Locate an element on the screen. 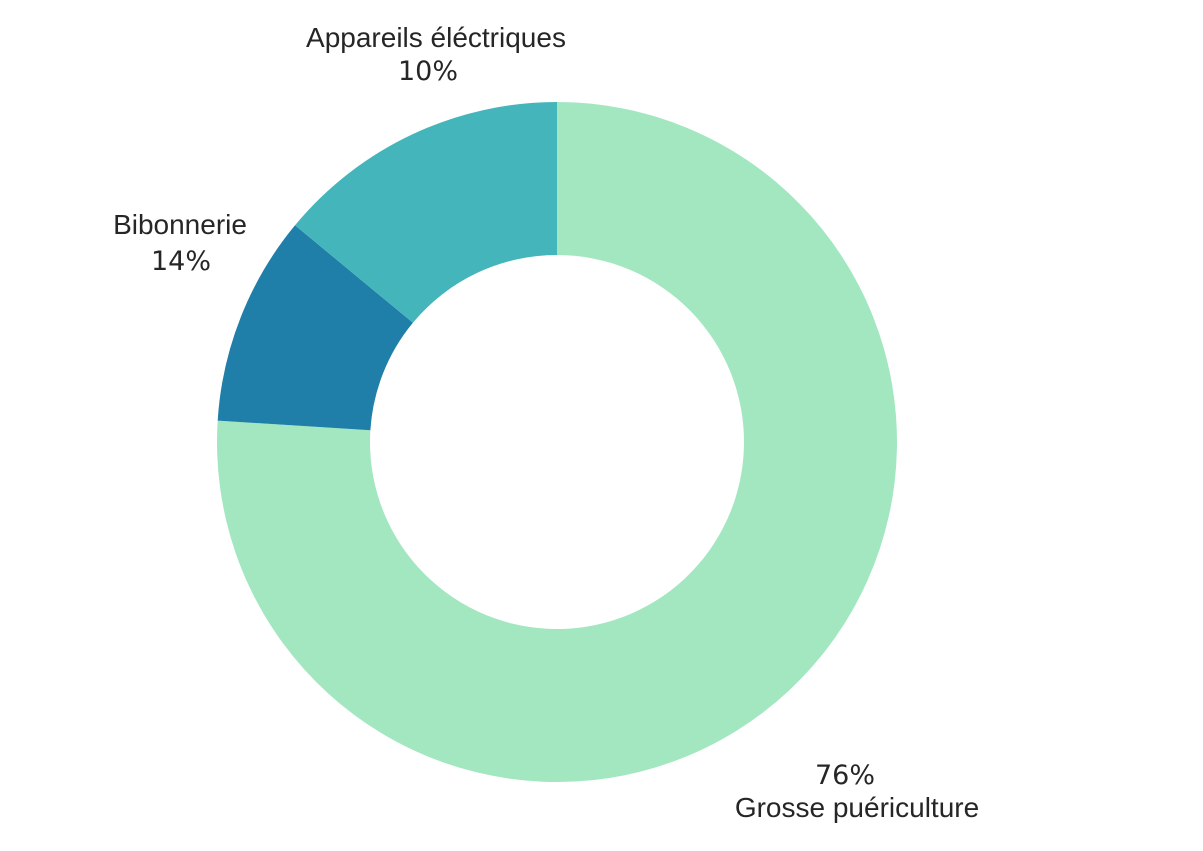  slice-appareils-electriques is located at coordinates (315, 328).